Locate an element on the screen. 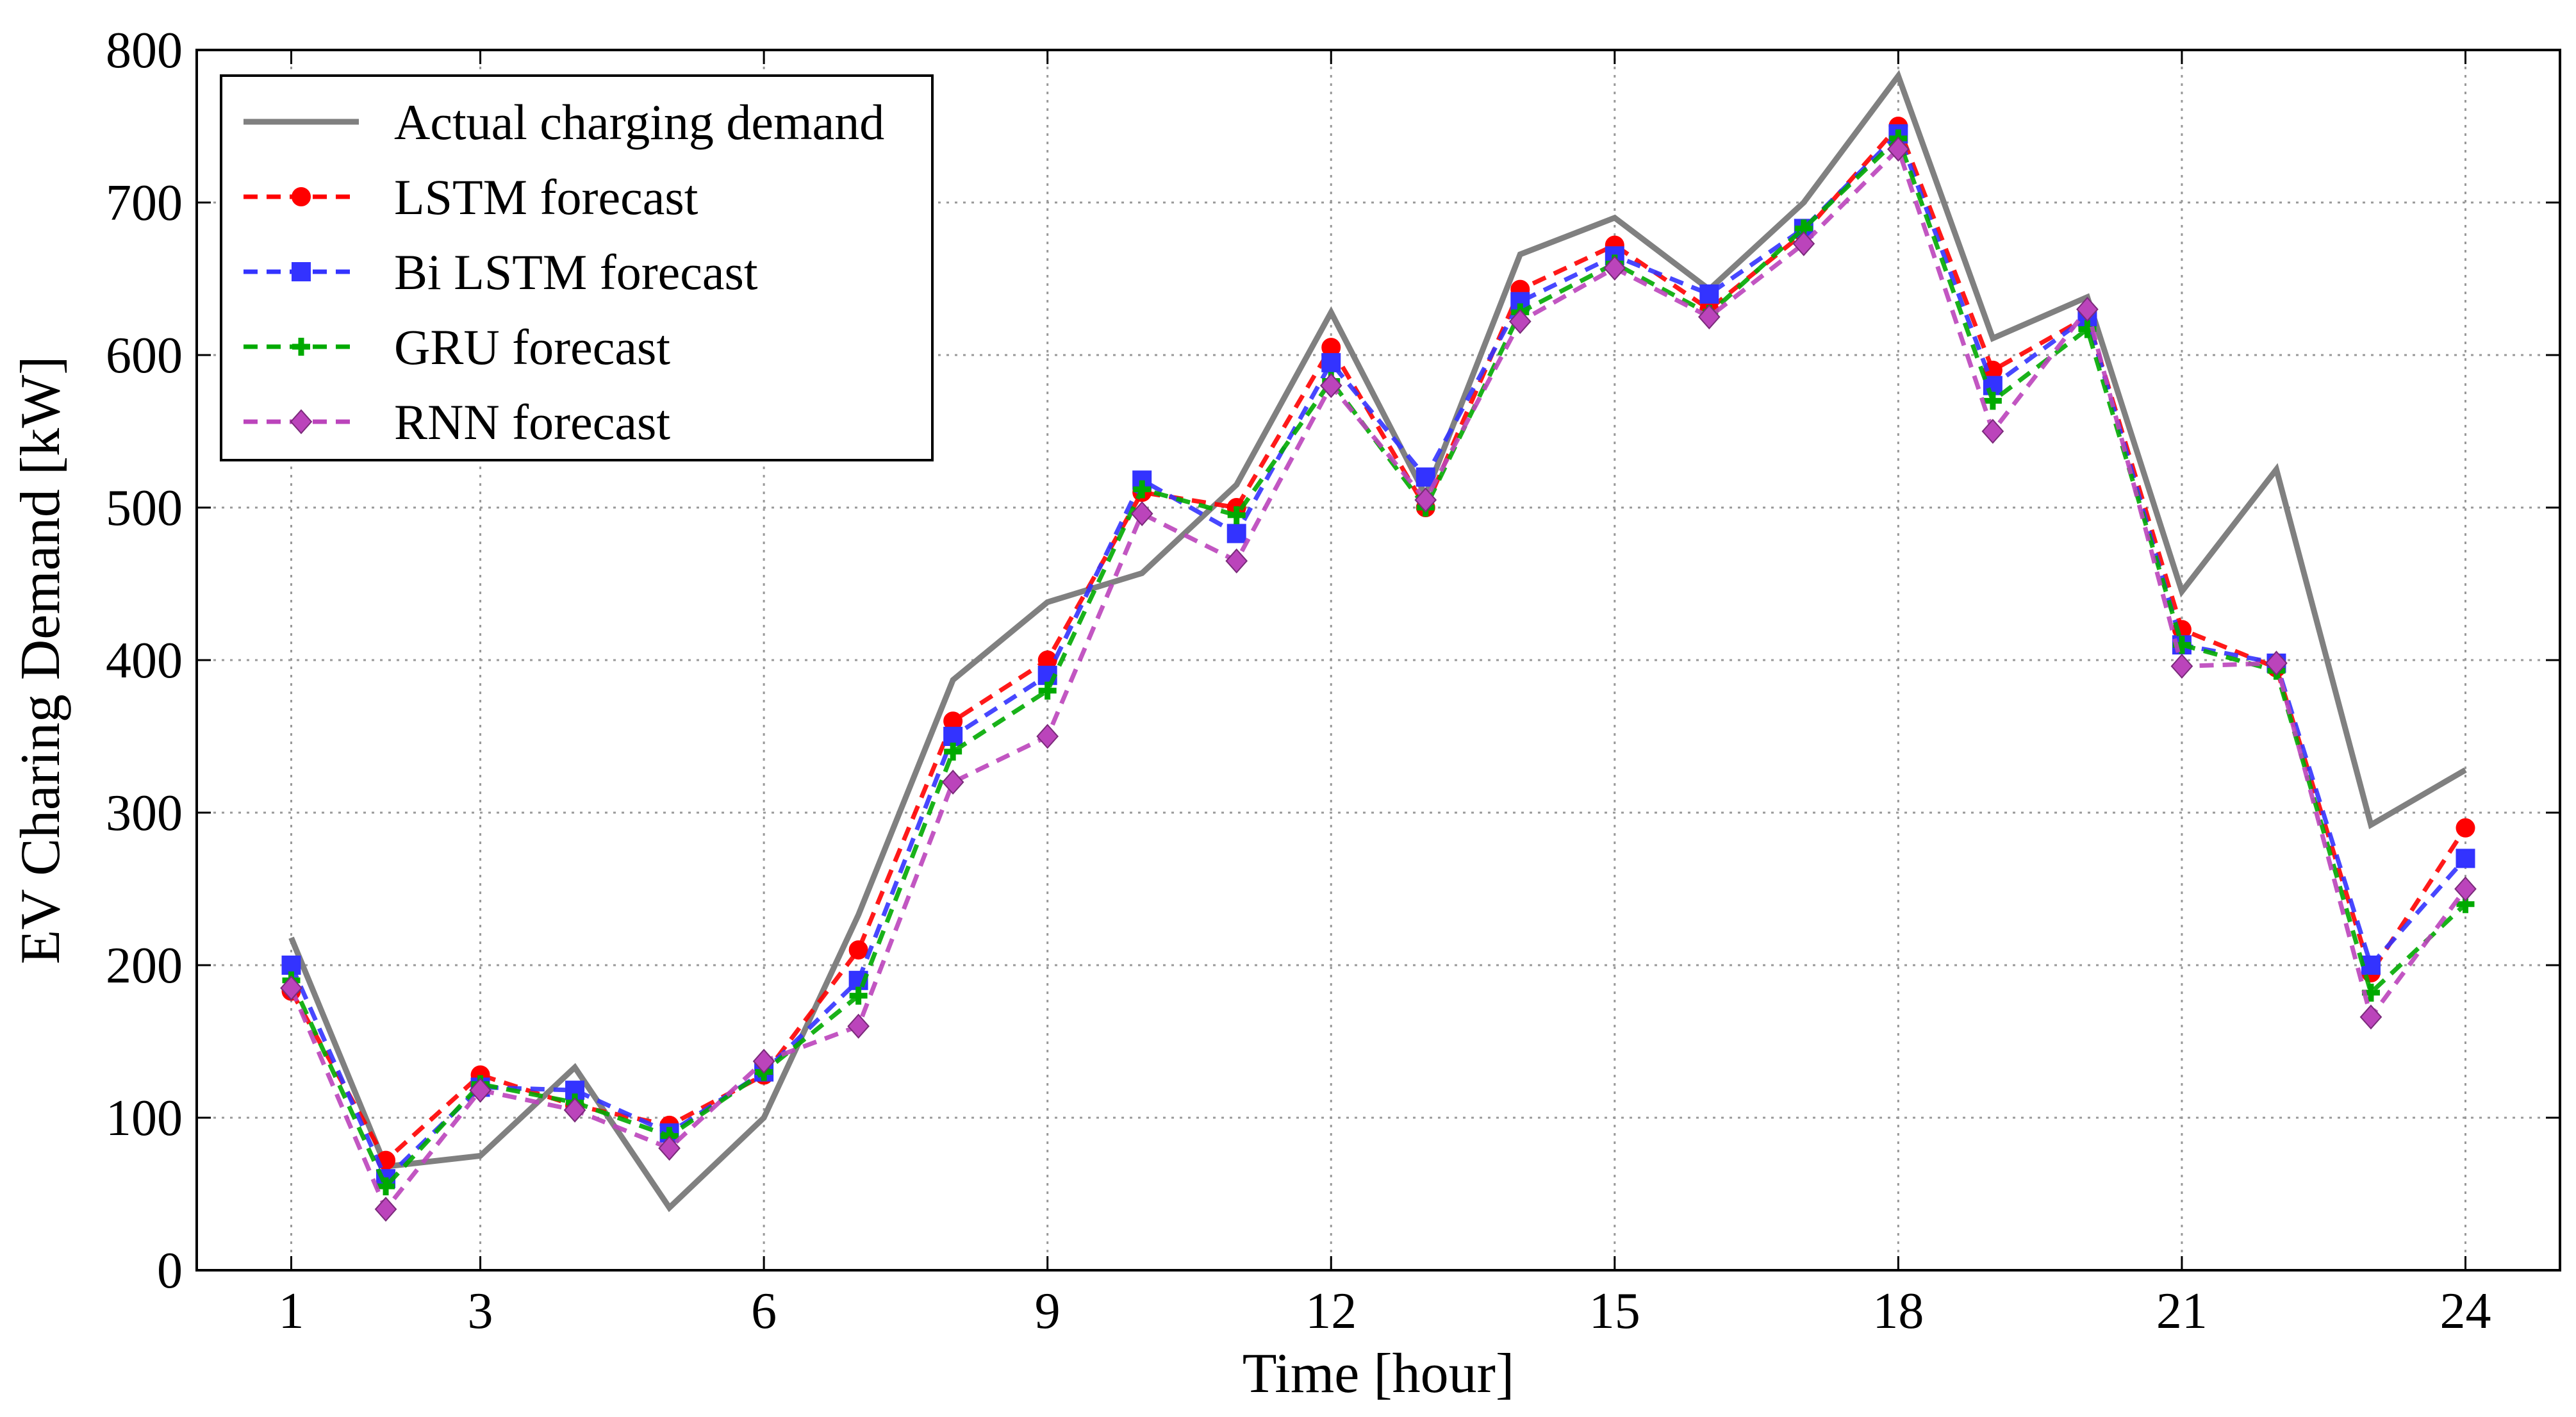 The image size is (2576, 1417). legend-label: Actual charging demand is located at coordinates (639, 122).